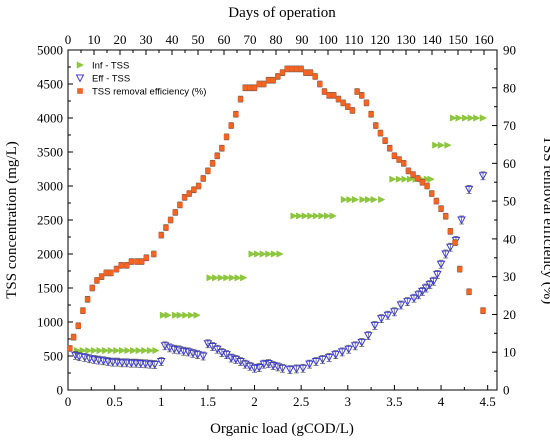 This screenshot has height=441, width=550. Describe the element at coordinates (282, 13) in the screenshot. I see `top-axis-title: Days of operation` at that location.